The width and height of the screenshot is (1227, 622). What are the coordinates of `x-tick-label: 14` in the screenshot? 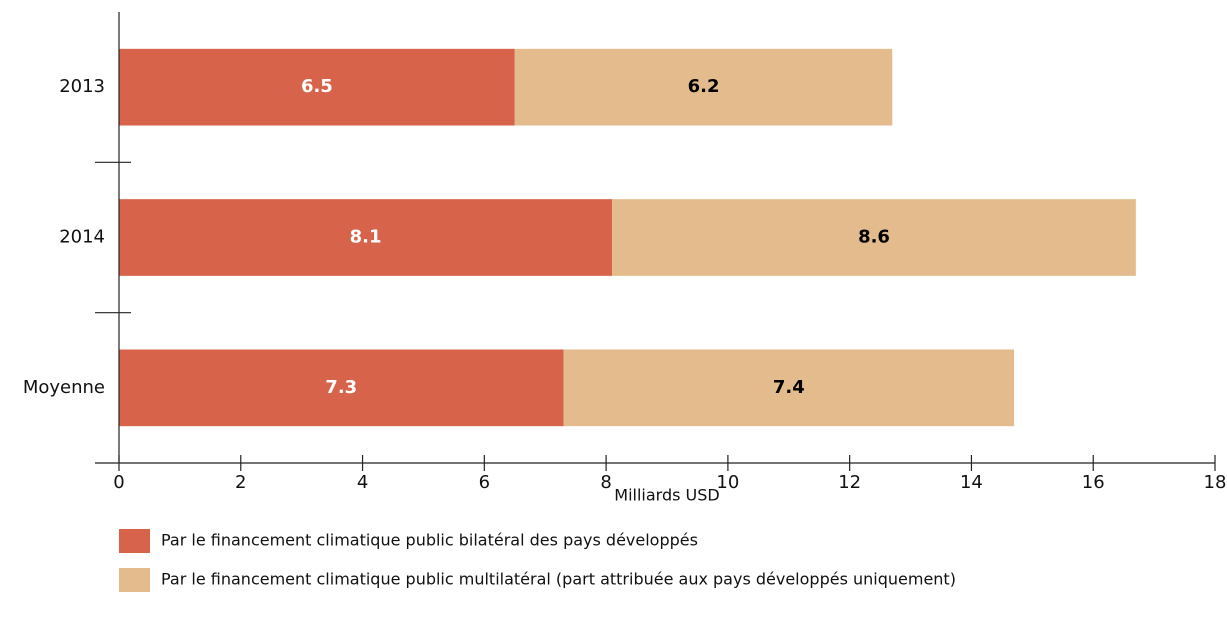 It's located at (971, 482).